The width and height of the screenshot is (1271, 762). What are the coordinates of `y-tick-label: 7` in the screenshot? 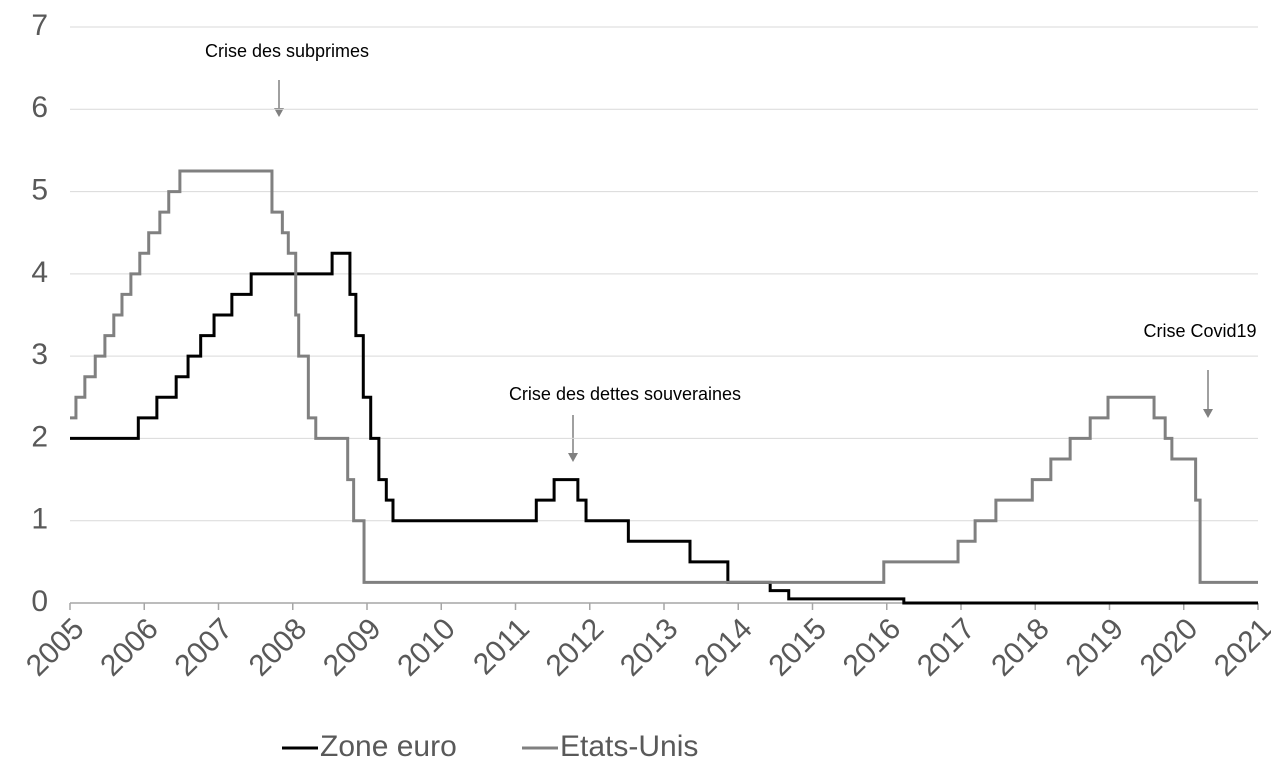 It's located at (39, 25).